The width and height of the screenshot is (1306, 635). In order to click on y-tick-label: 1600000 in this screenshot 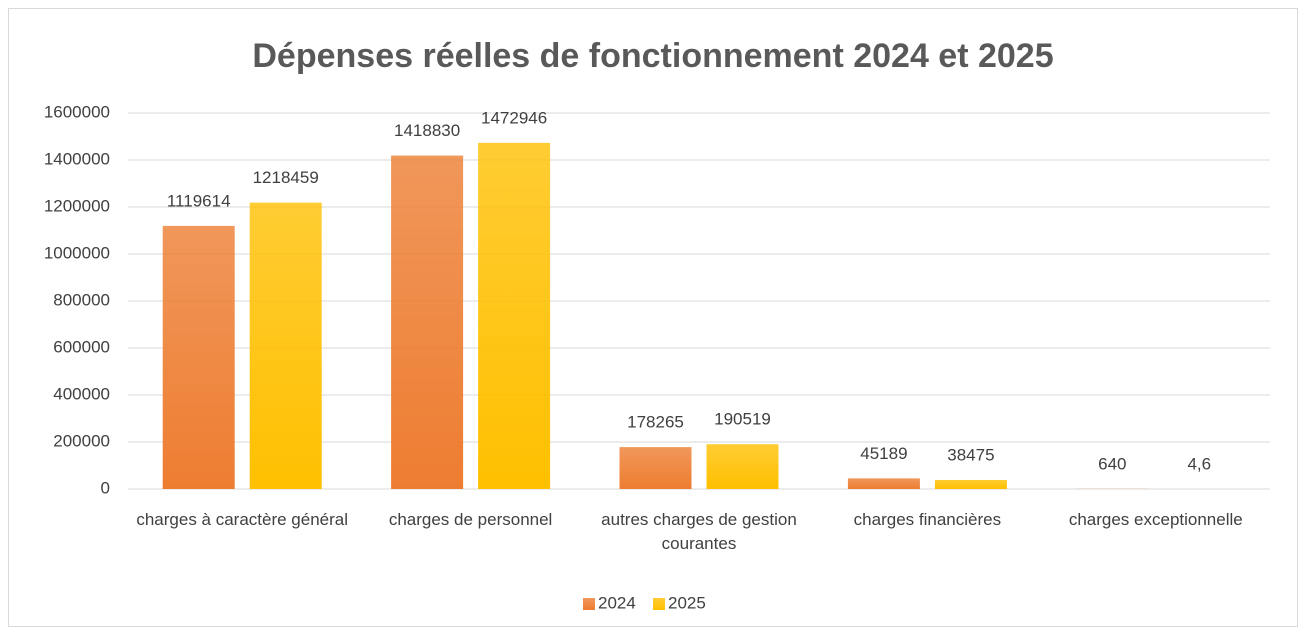, I will do `click(77, 111)`.